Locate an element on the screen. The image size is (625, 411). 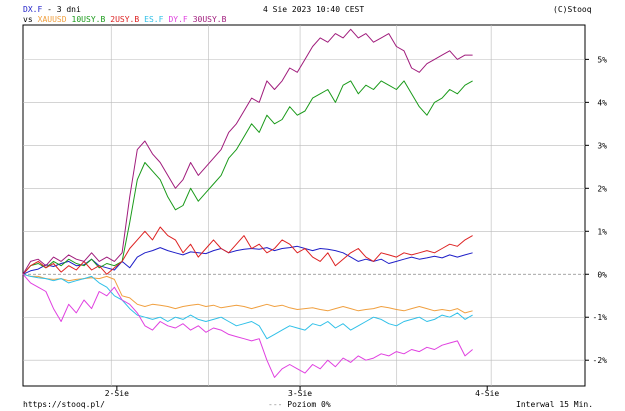
series-line-2usy-b is located at coordinates (247, 250).